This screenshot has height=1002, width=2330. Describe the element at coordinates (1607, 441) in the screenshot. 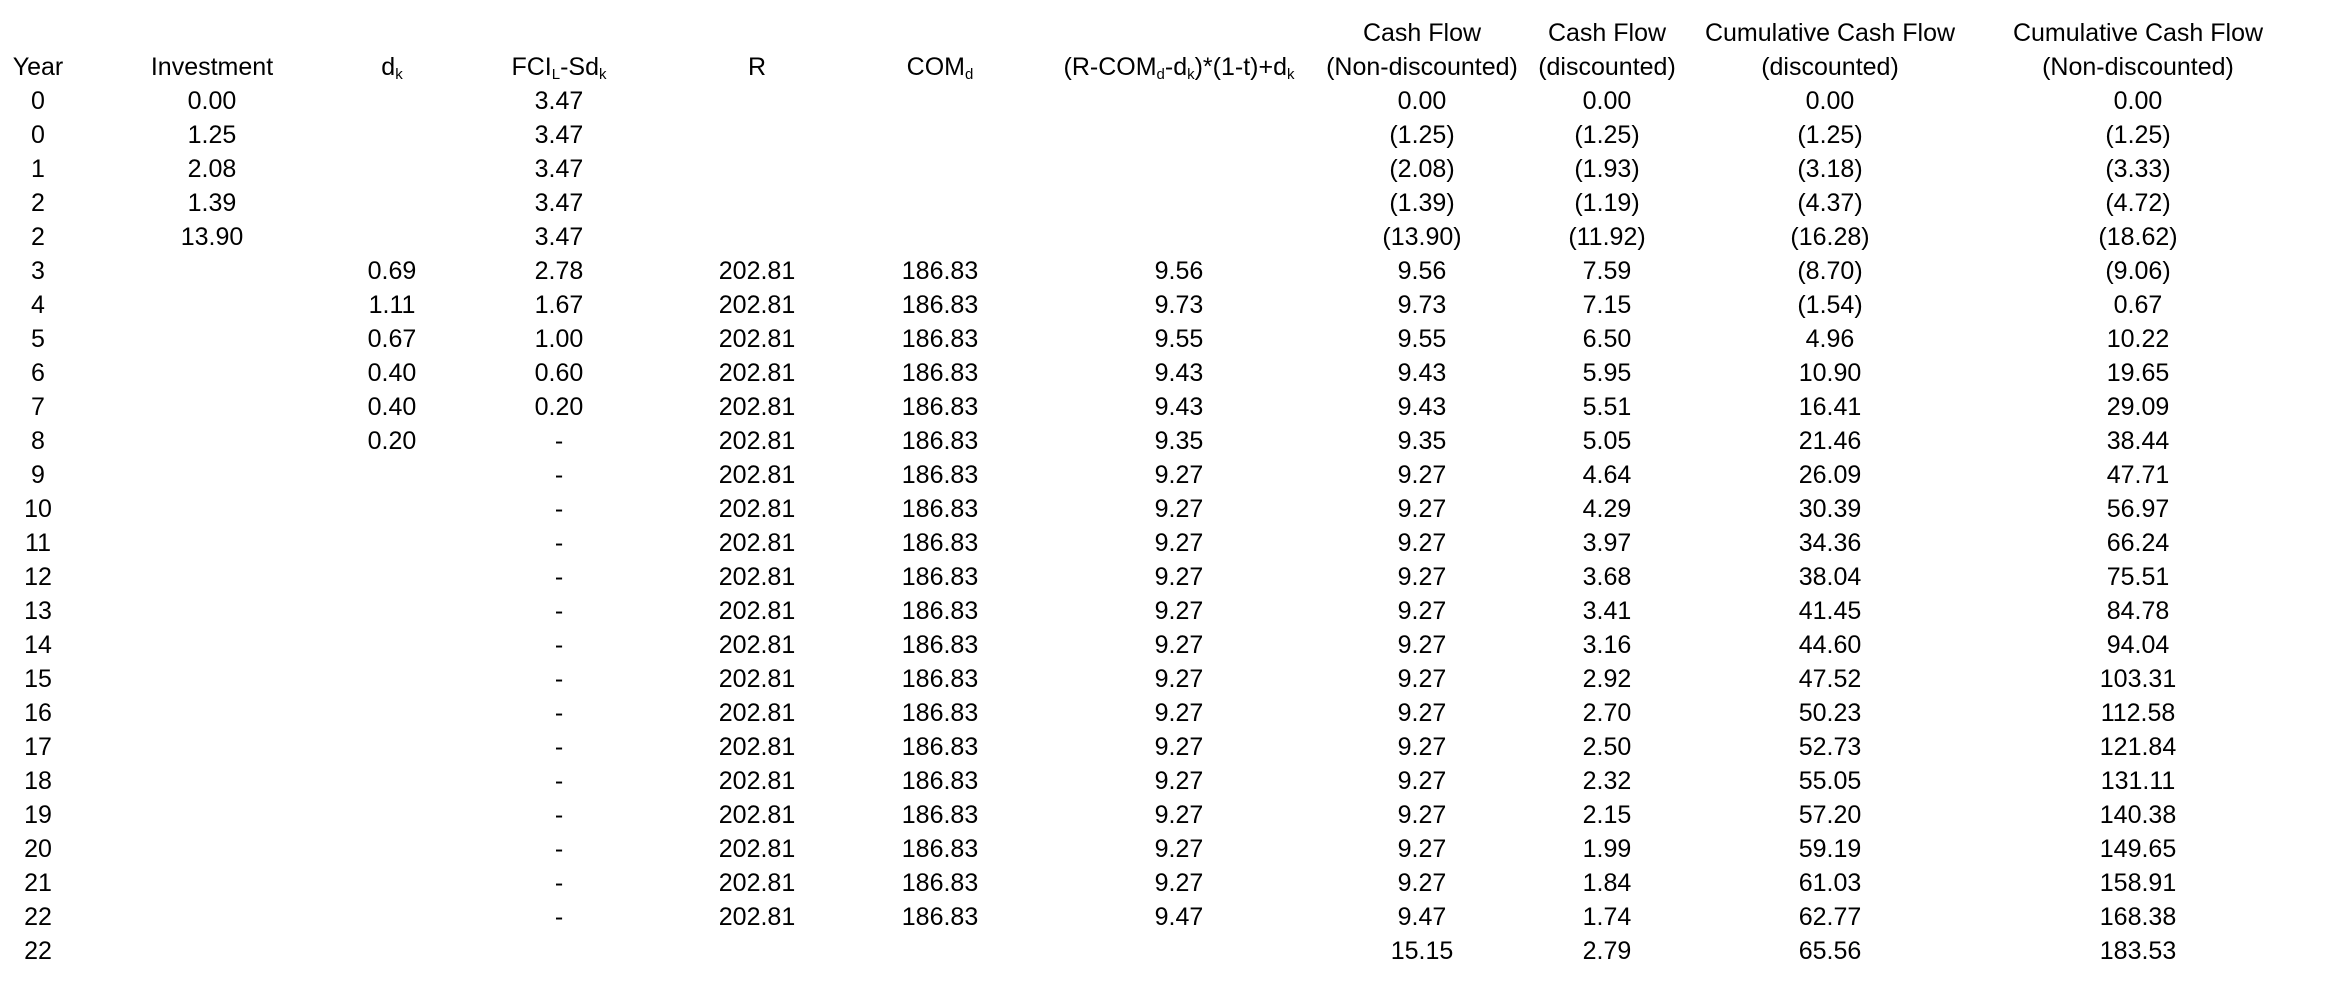

I see `cell-cash-flow-discounted: 5.05` at that location.